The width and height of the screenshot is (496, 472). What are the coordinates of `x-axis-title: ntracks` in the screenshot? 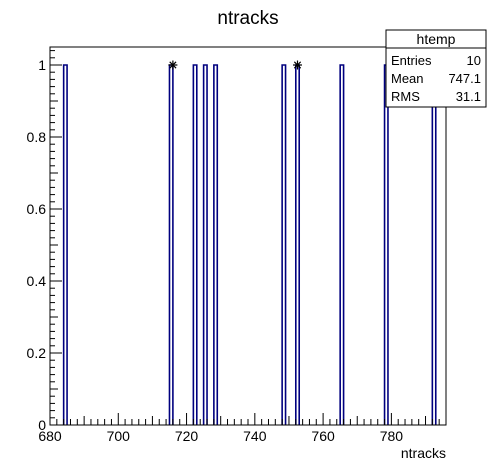 It's located at (423, 453).